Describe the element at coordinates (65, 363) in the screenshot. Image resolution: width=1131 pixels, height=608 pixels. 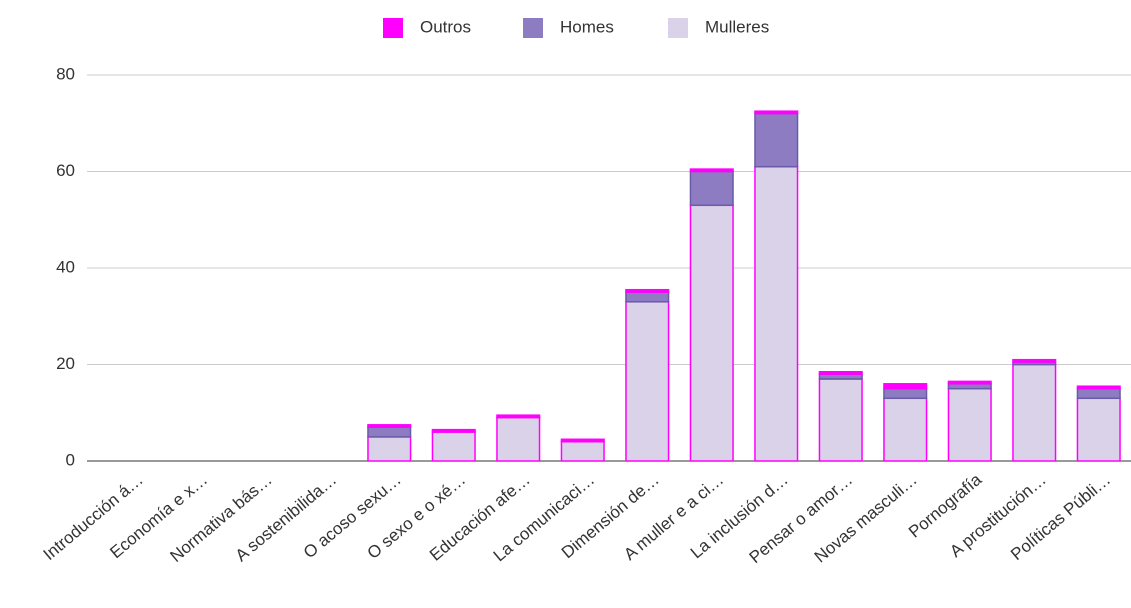
I see `y-tick-label: 20` at that location.